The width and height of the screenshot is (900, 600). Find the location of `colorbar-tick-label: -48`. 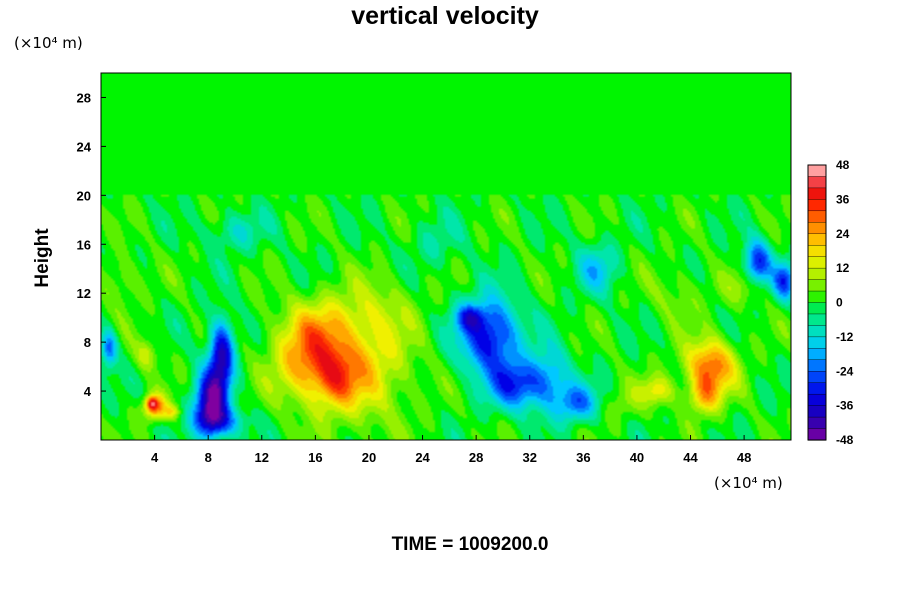

colorbar-tick-label: -48 is located at coordinates (845, 440).